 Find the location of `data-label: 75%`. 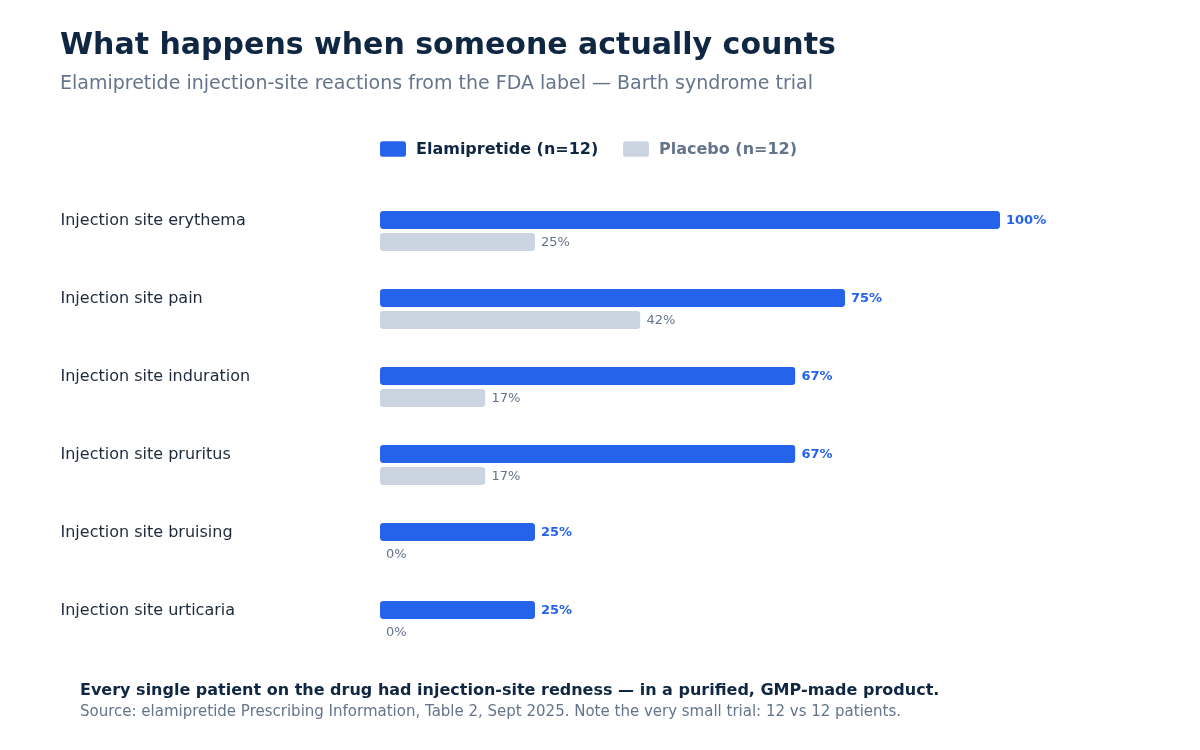

data-label: 75% is located at coordinates (867, 297).